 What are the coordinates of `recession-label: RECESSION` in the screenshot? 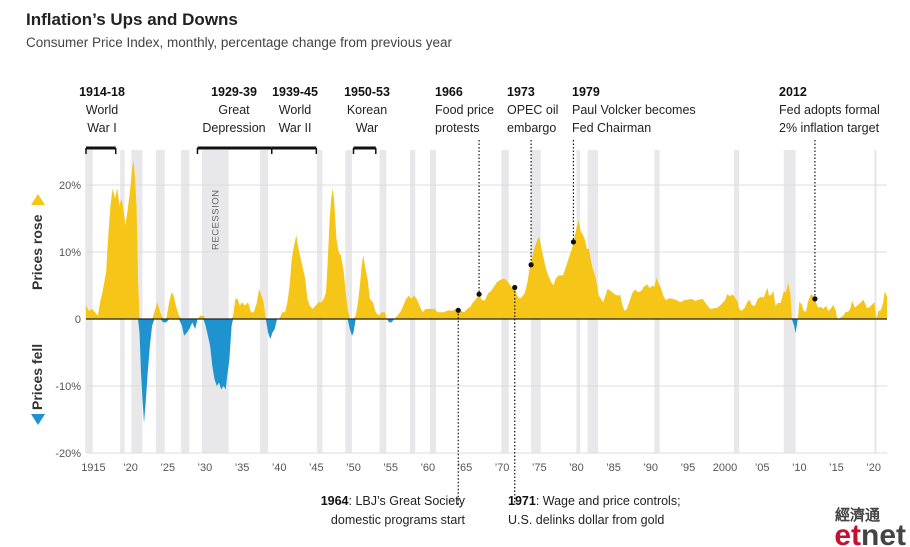 It's located at (216, 220).